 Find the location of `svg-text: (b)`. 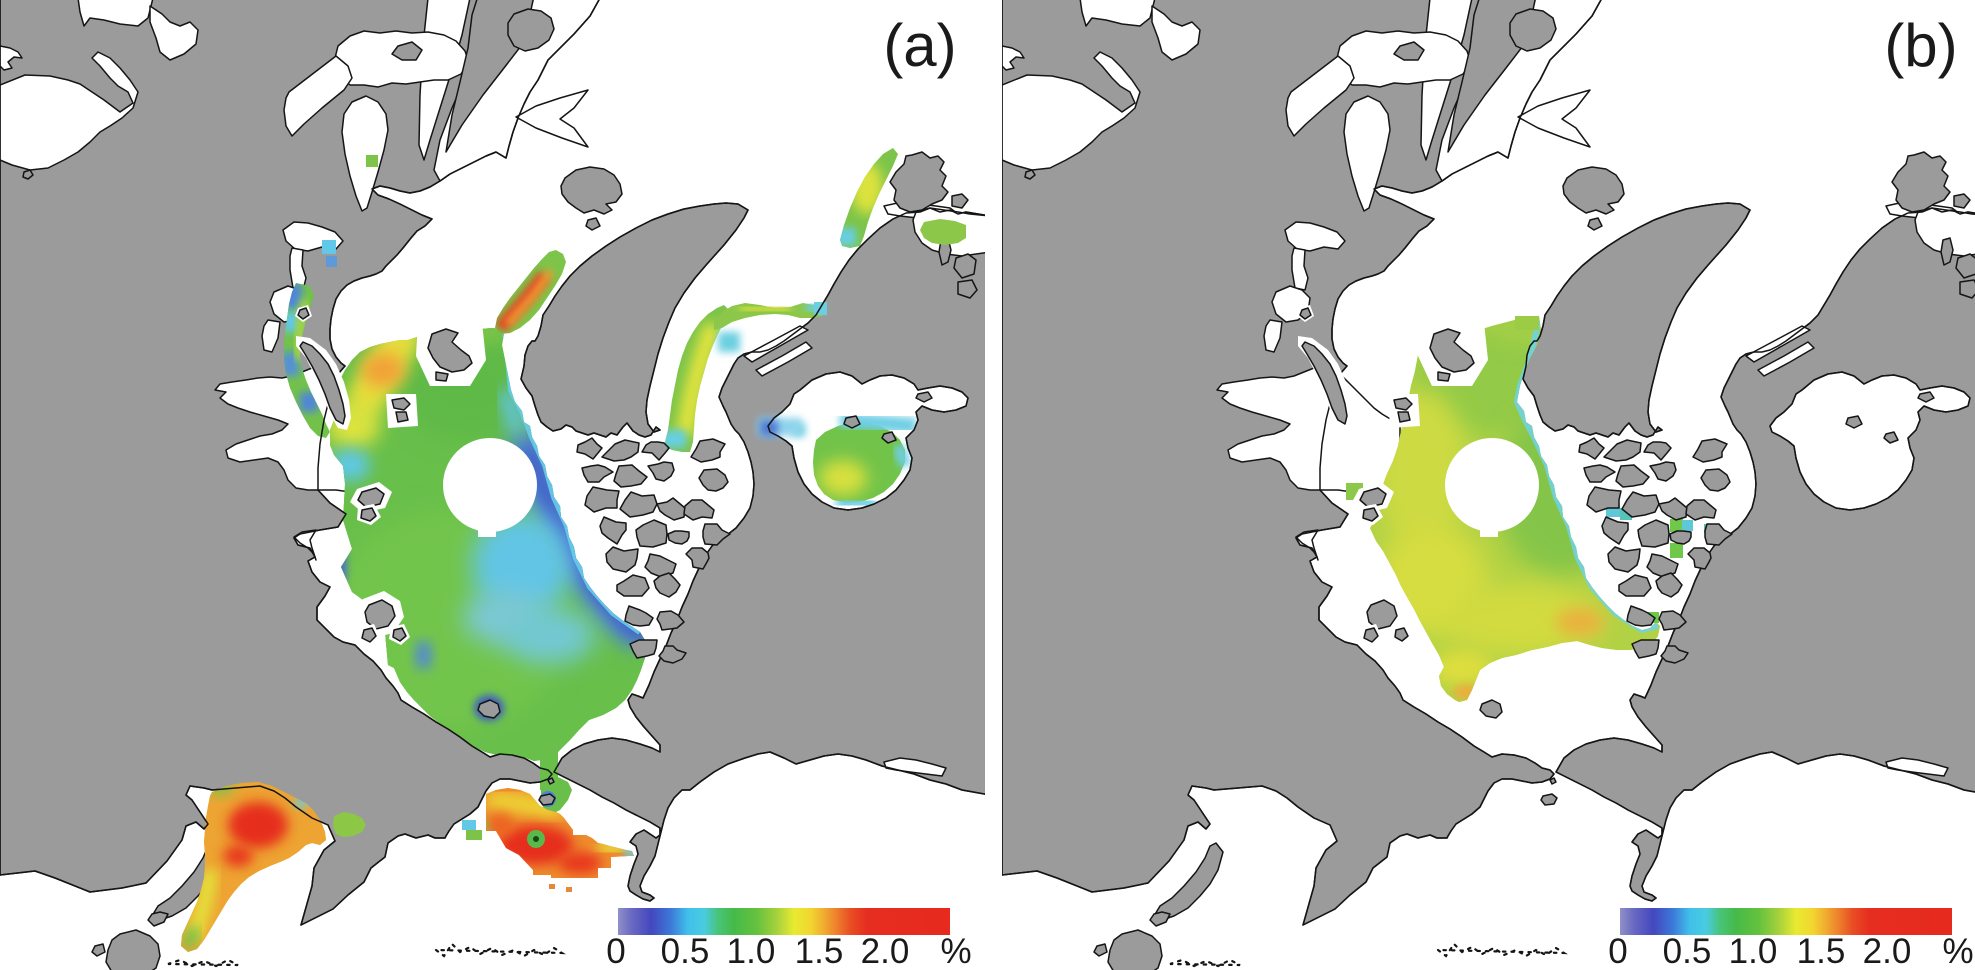

svg-text: (b) is located at coordinates (1920, 45).